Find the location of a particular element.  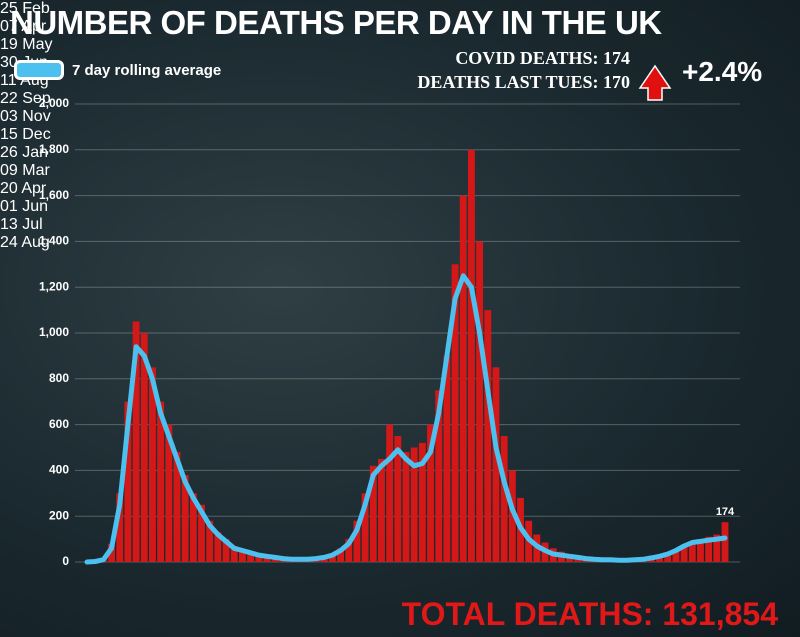

x-tick-label: 25 Feb is located at coordinates (25, 8).